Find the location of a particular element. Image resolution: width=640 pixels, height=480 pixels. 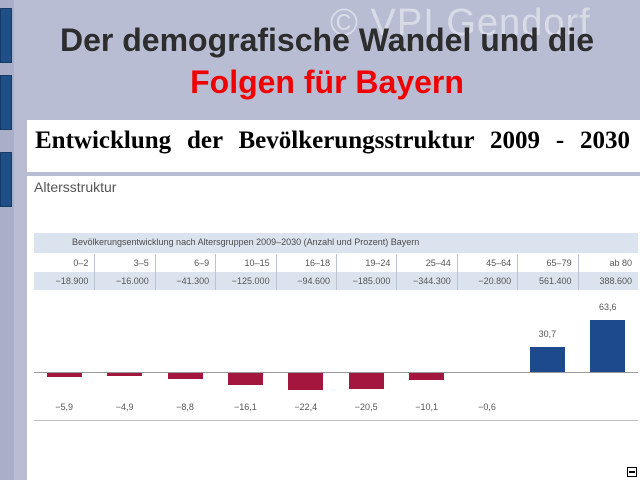

subtitle-band is located at coordinates (333, 146).